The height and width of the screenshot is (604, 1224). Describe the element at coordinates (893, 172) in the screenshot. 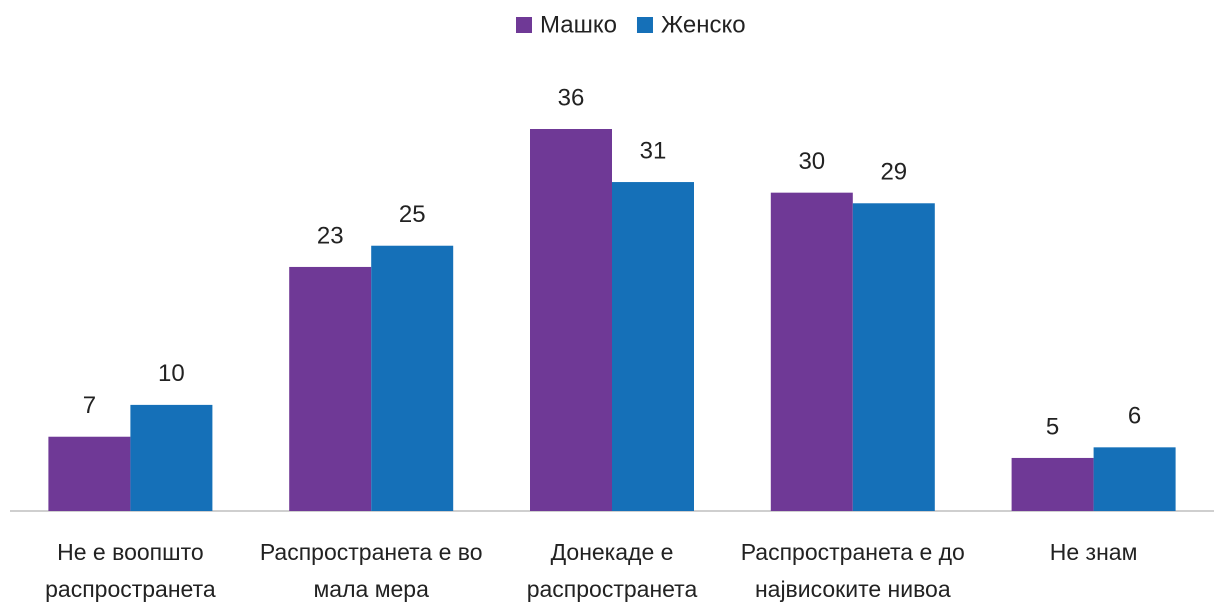

I see `data-label: 29` at that location.